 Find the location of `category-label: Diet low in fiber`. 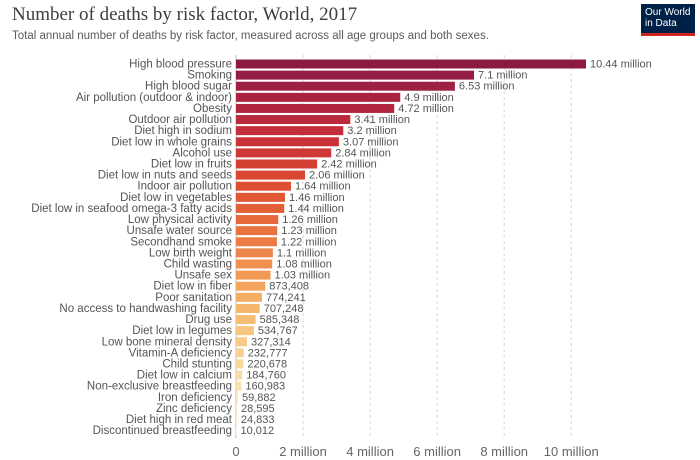

category-label: Diet low in fiber is located at coordinates (192, 287).